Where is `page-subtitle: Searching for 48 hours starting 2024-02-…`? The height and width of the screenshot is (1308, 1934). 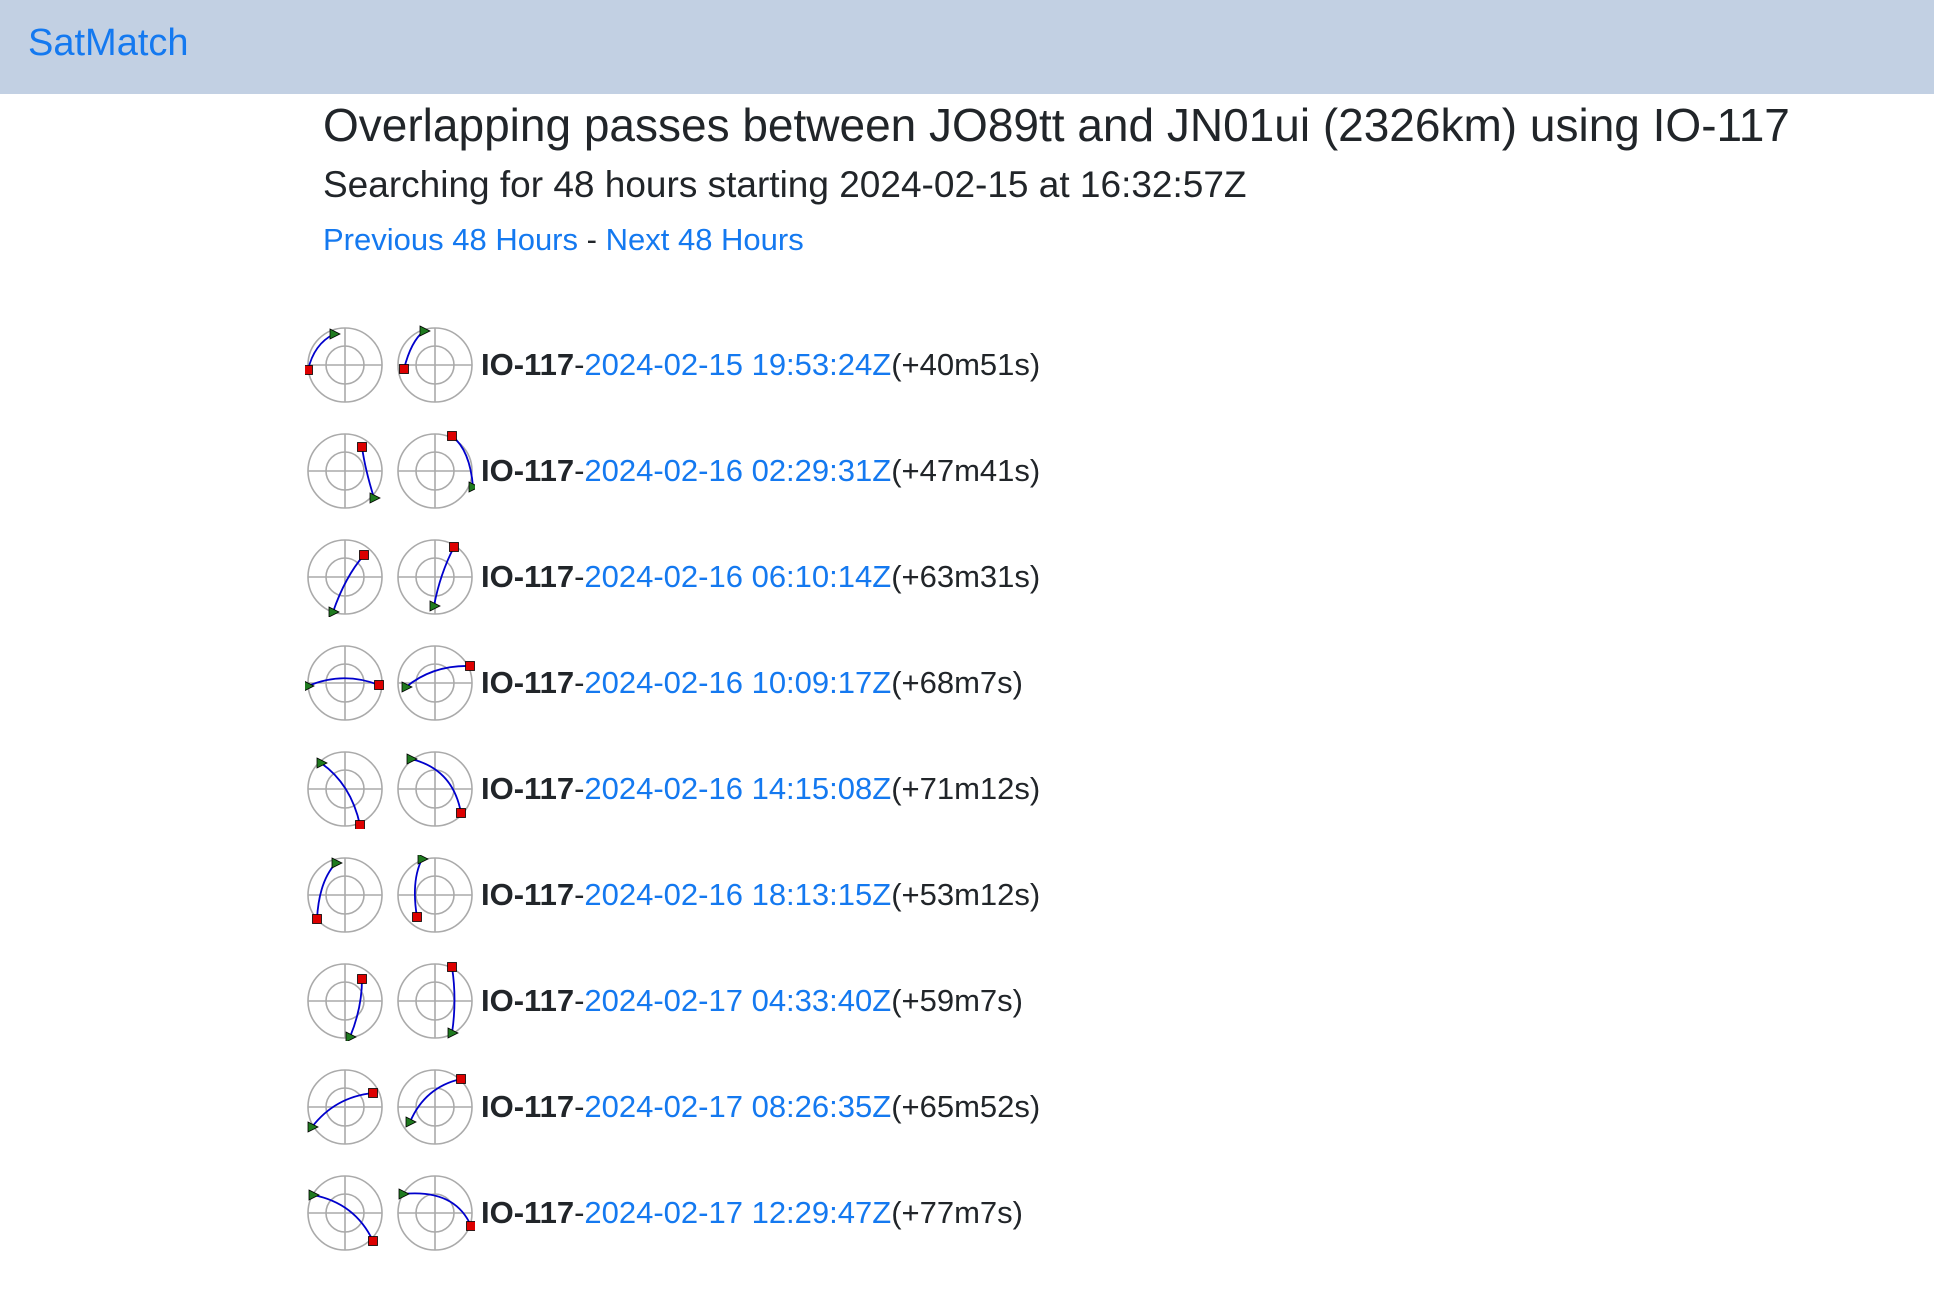 page-subtitle: Searching for 48 hours starting 2024-02-… is located at coordinates (785, 185).